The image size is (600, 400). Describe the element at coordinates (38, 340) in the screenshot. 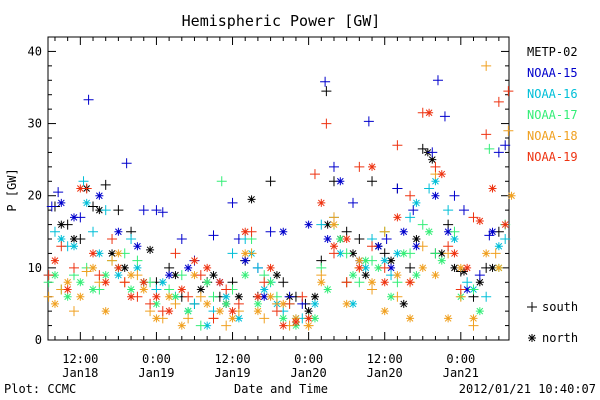

I see `y-tick-label: 0` at that location.